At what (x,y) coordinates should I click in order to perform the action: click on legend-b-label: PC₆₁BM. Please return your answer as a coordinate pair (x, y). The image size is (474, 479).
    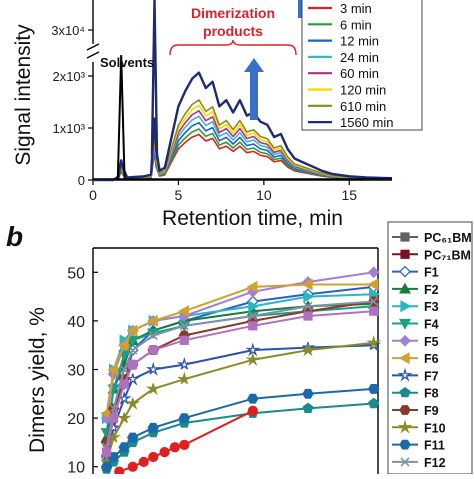
    Looking at the image, I should click on (448, 238).